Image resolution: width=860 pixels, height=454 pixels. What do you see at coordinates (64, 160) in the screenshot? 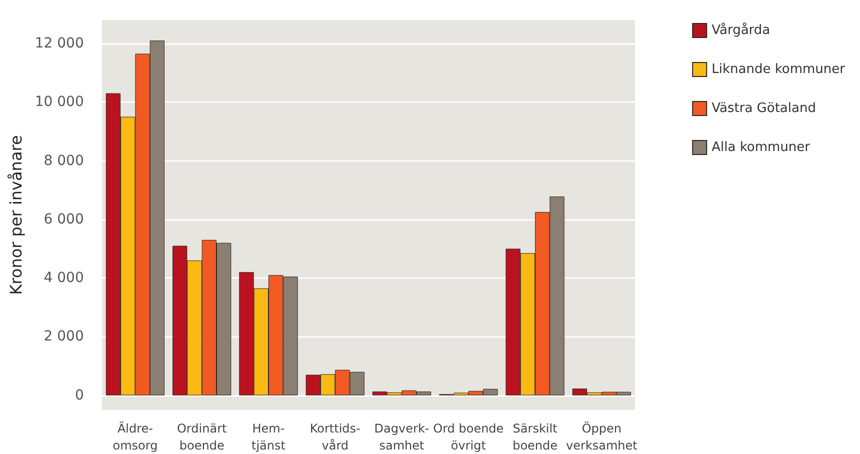
I see `y-tick-label: 8 000` at bounding box center [64, 160].